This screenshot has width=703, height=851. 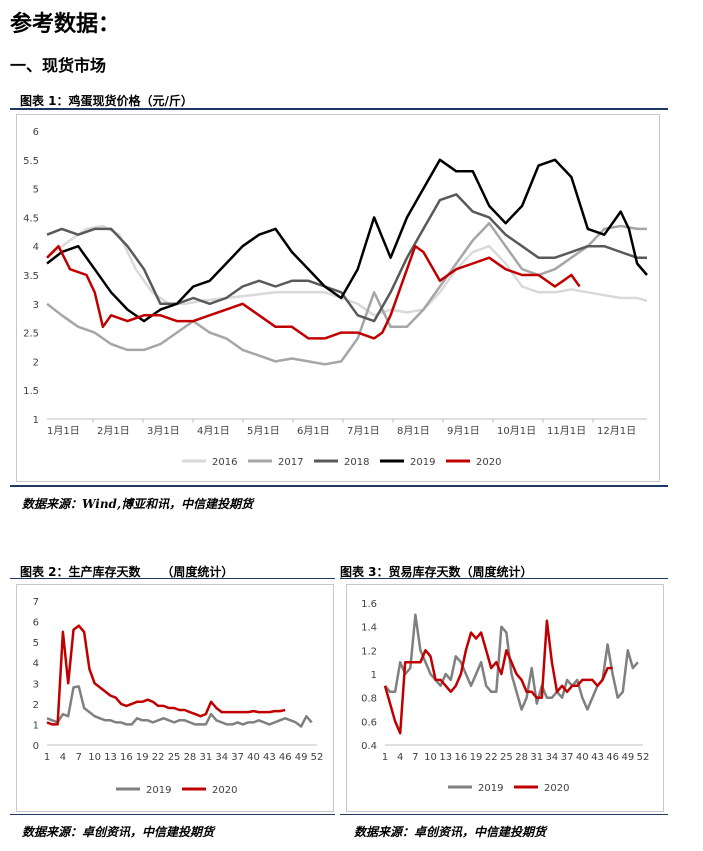 I want to click on chart-3-y-tick-label: 0.4, so click(x=369, y=746).